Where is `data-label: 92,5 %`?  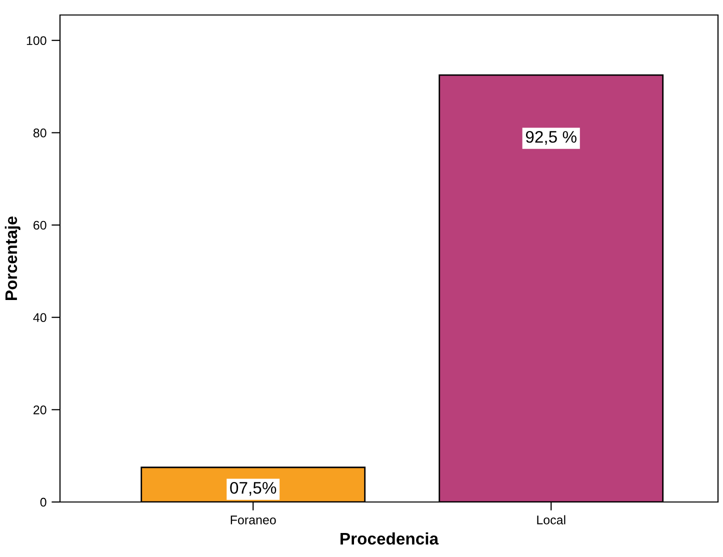
data-label: 92,5 % is located at coordinates (551, 137).